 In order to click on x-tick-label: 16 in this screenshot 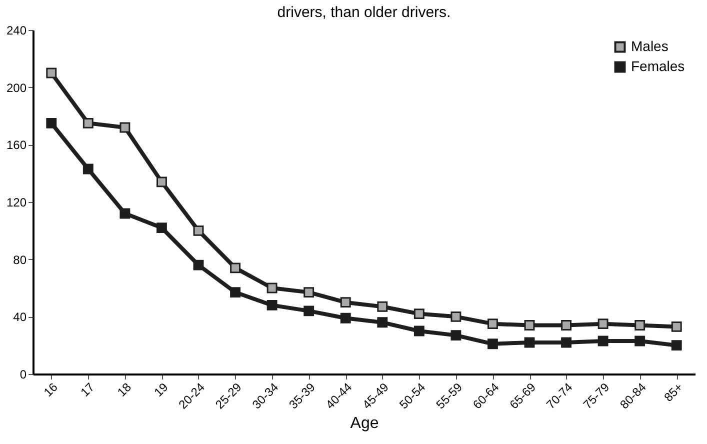, I will do `click(51, 390)`.